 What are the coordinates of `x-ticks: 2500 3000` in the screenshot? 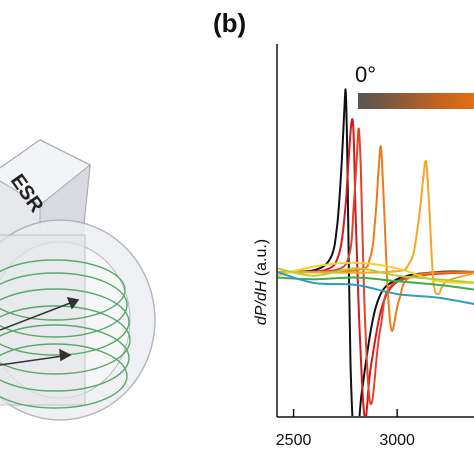 It's located at (345, 429).